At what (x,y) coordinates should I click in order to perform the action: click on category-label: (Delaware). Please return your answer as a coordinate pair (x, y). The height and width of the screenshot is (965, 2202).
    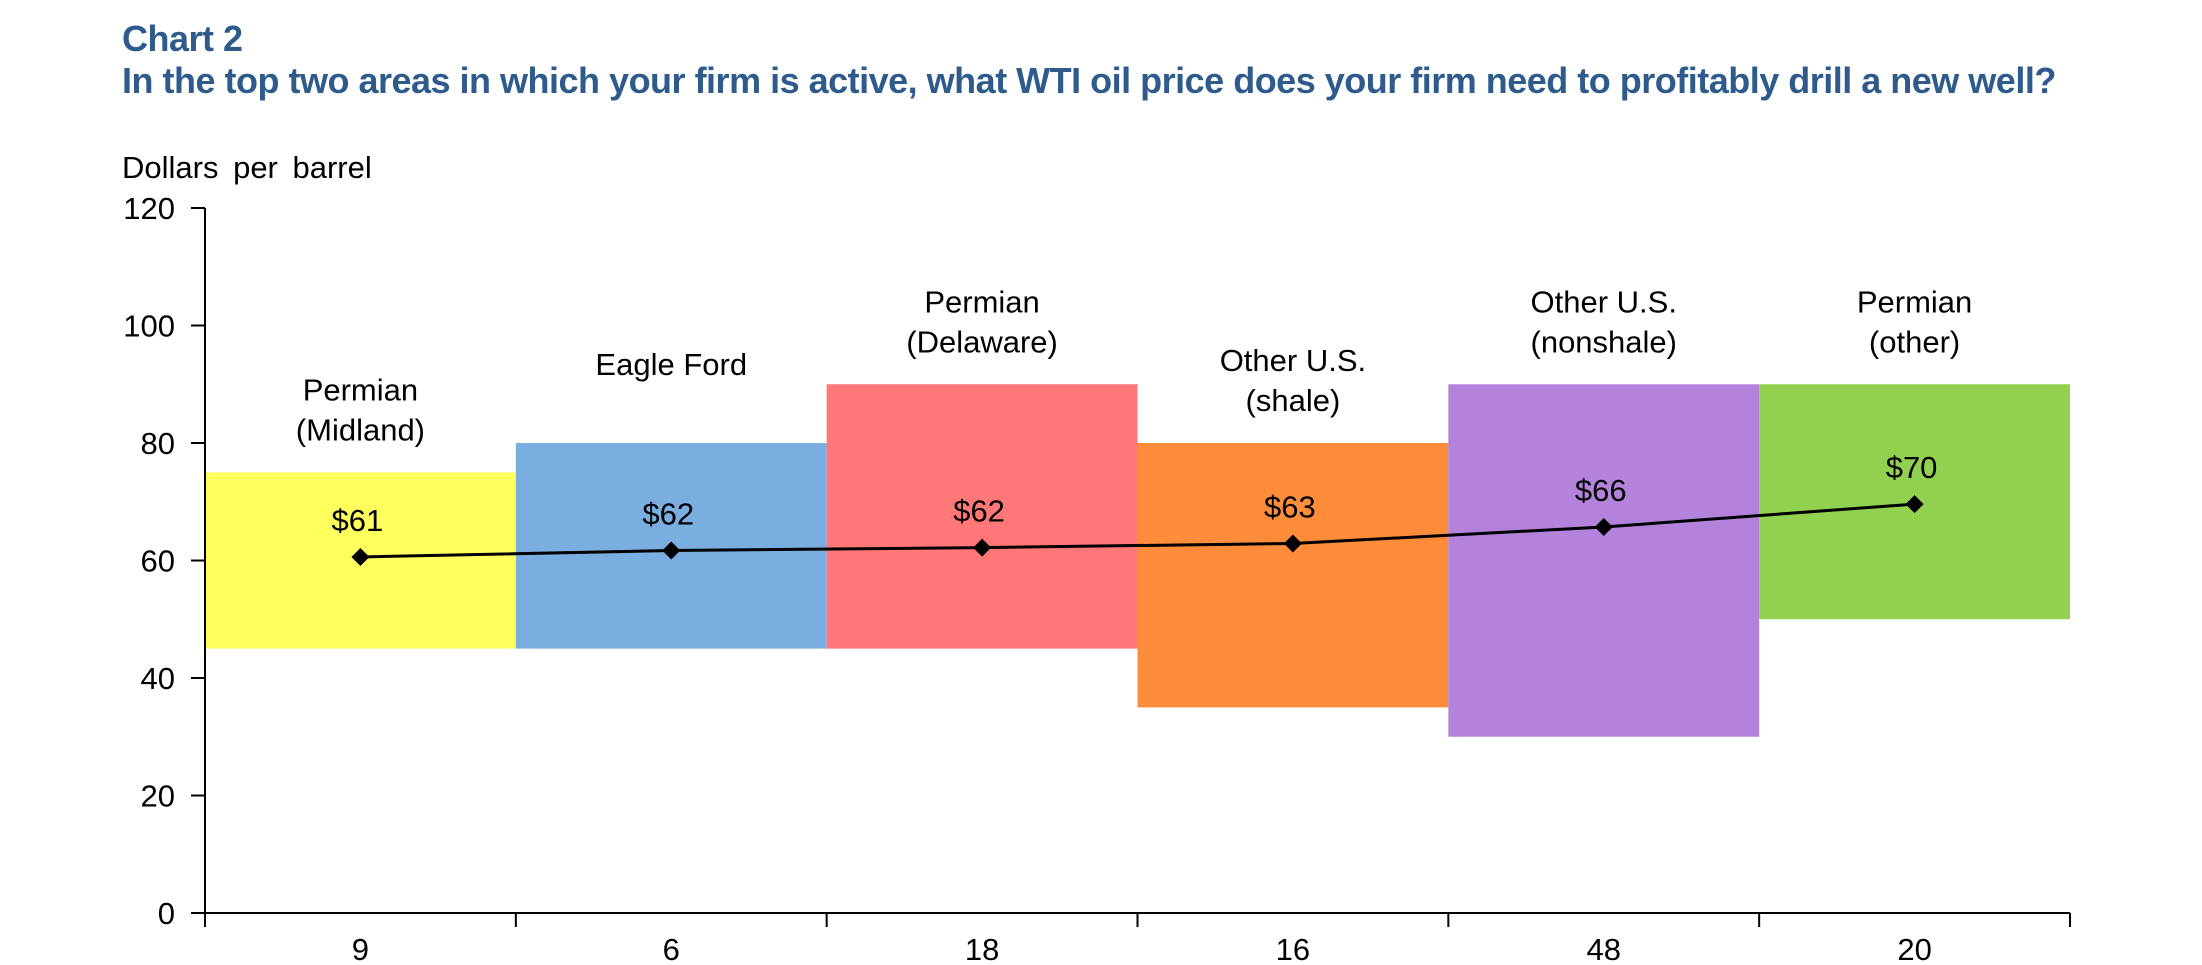
    Looking at the image, I should click on (982, 341).